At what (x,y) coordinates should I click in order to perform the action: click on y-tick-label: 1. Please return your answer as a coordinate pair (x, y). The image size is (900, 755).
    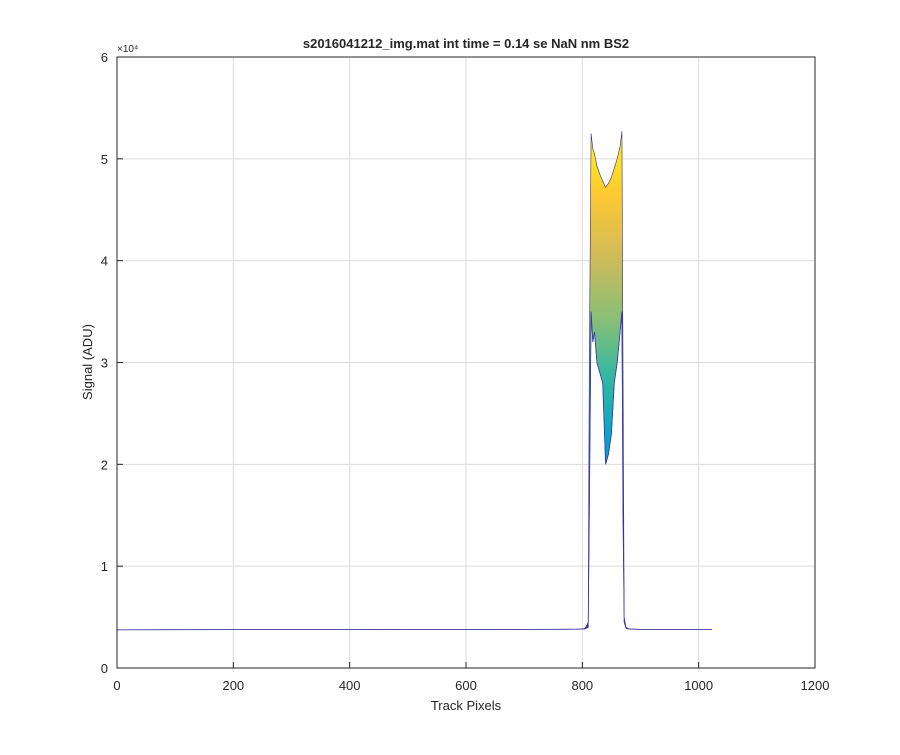
    Looking at the image, I should click on (104, 566).